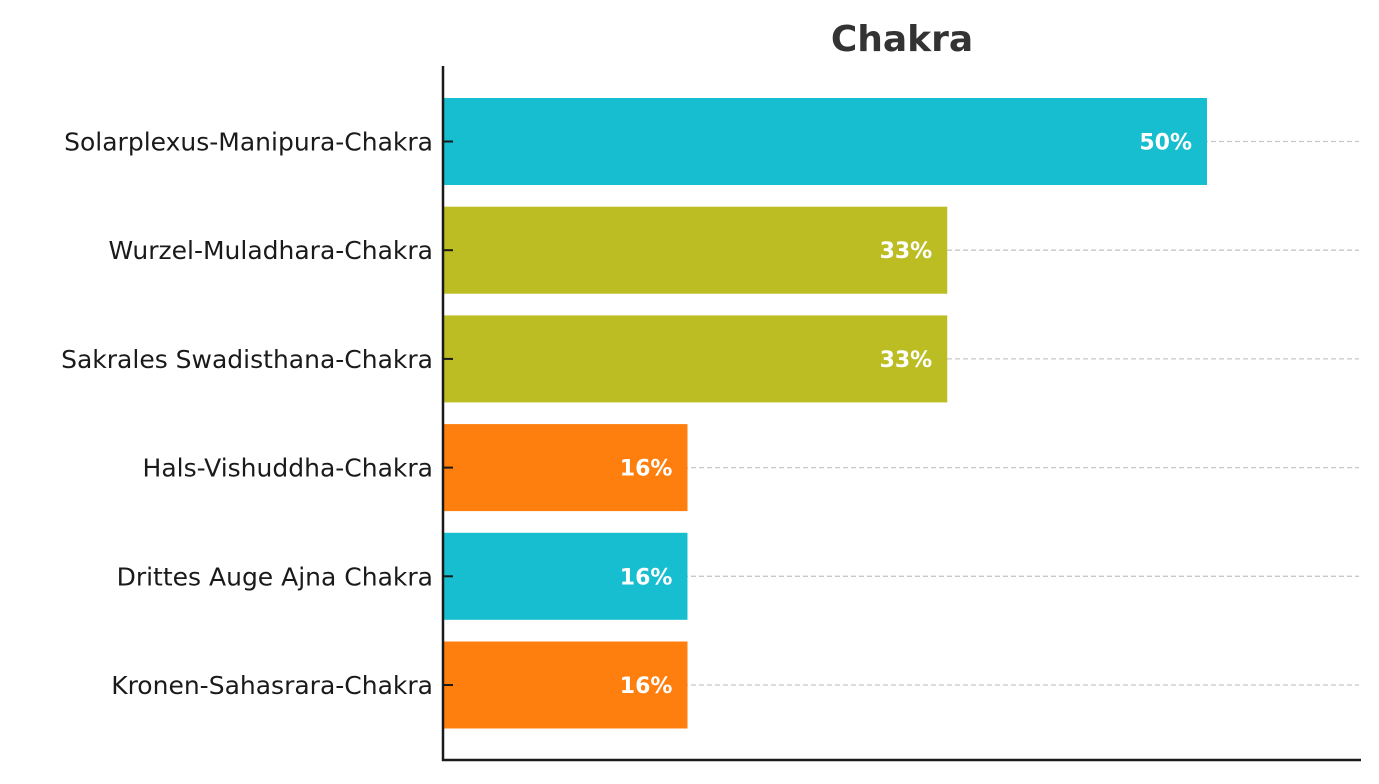  What do you see at coordinates (272, 685) in the screenshot?
I see `y-tick-label: Kronen-Sahasrara-Chakra` at bounding box center [272, 685].